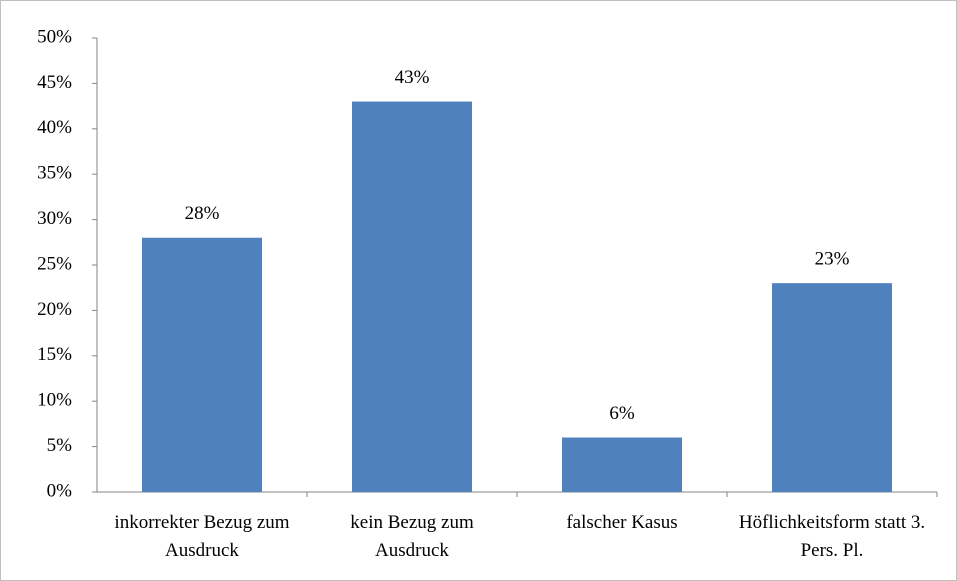  I want to click on value-label: 6%, so click(622, 413).